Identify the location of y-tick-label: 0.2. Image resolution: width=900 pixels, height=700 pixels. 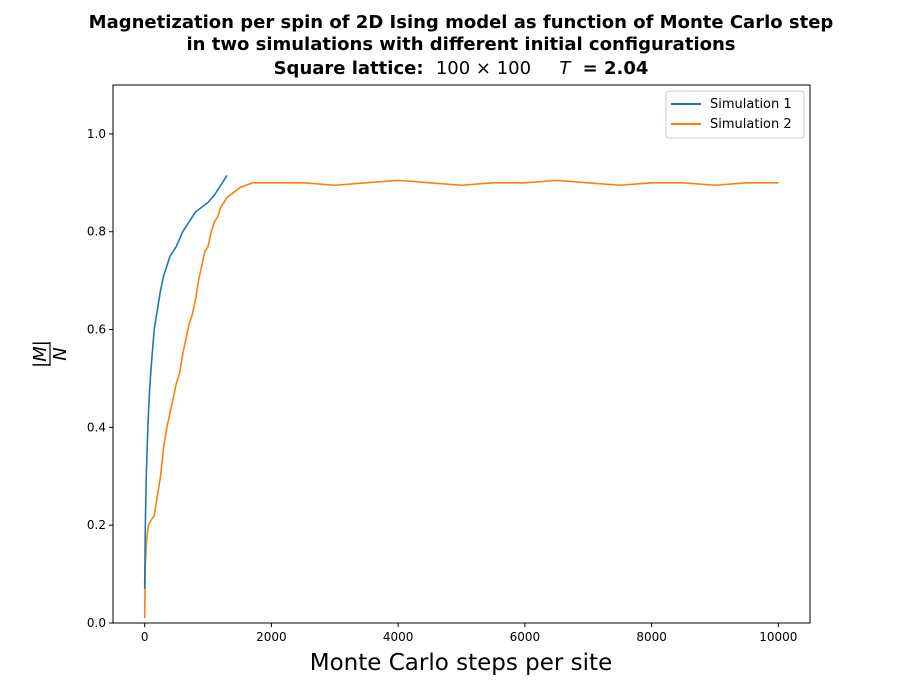
(96, 525).